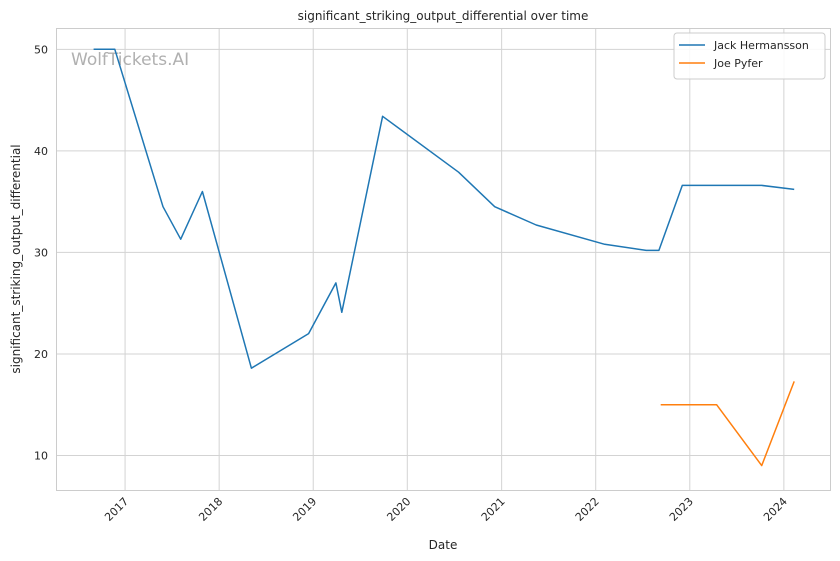 The image size is (840, 561). I want to click on x-tick-label: 2023, so click(681, 509).